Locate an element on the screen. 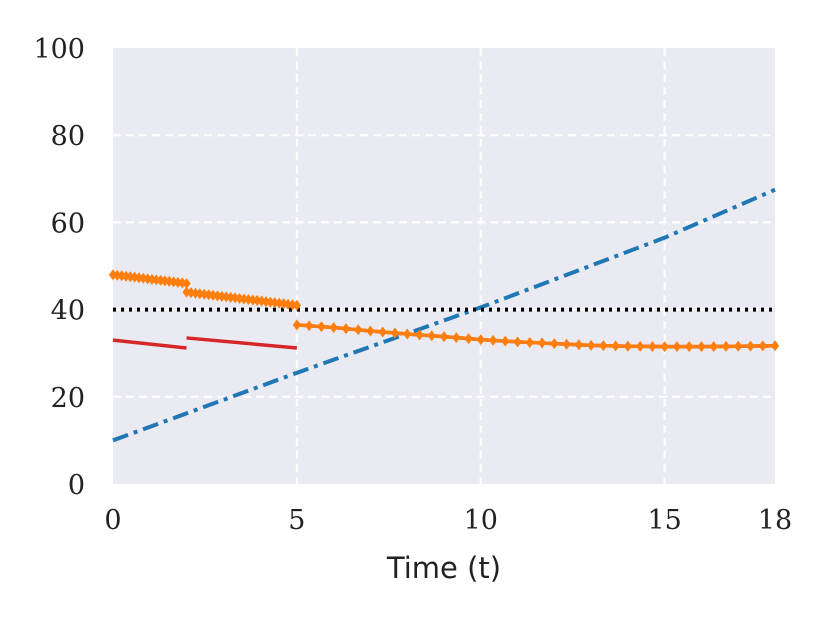 Image resolution: width=830 pixels, height=623 pixels. x-tick-label: 15 is located at coordinates (664, 520).